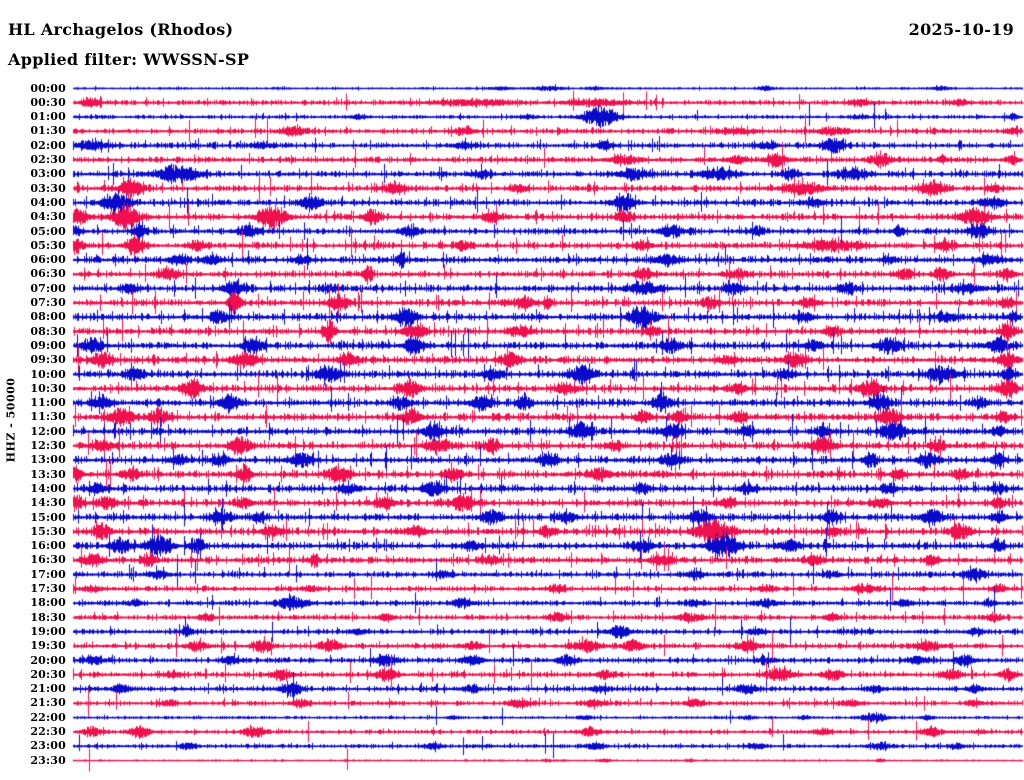 The width and height of the screenshot is (1024, 780). Describe the element at coordinates (48, 617) in the screenshot. I see `time-label-1830: 18:30` at that location.